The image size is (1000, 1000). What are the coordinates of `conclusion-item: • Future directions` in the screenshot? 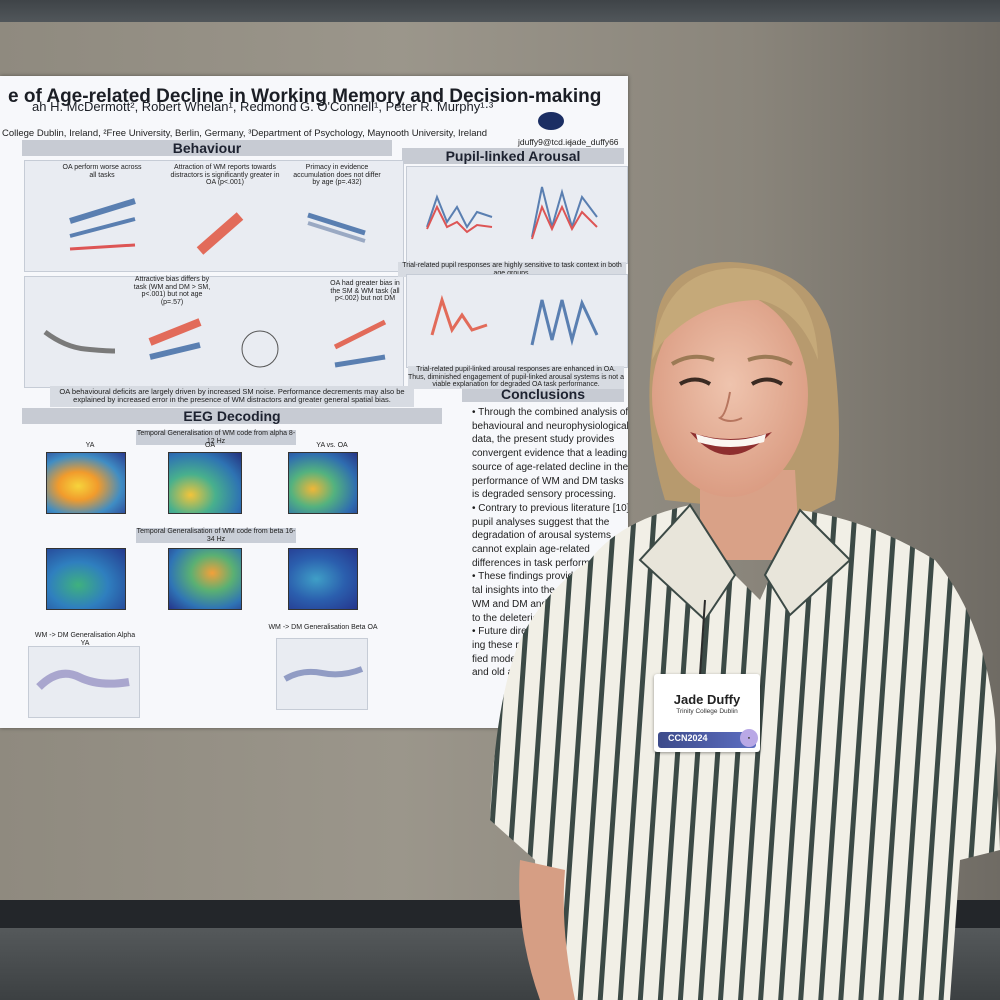 It's located at (512, 632).